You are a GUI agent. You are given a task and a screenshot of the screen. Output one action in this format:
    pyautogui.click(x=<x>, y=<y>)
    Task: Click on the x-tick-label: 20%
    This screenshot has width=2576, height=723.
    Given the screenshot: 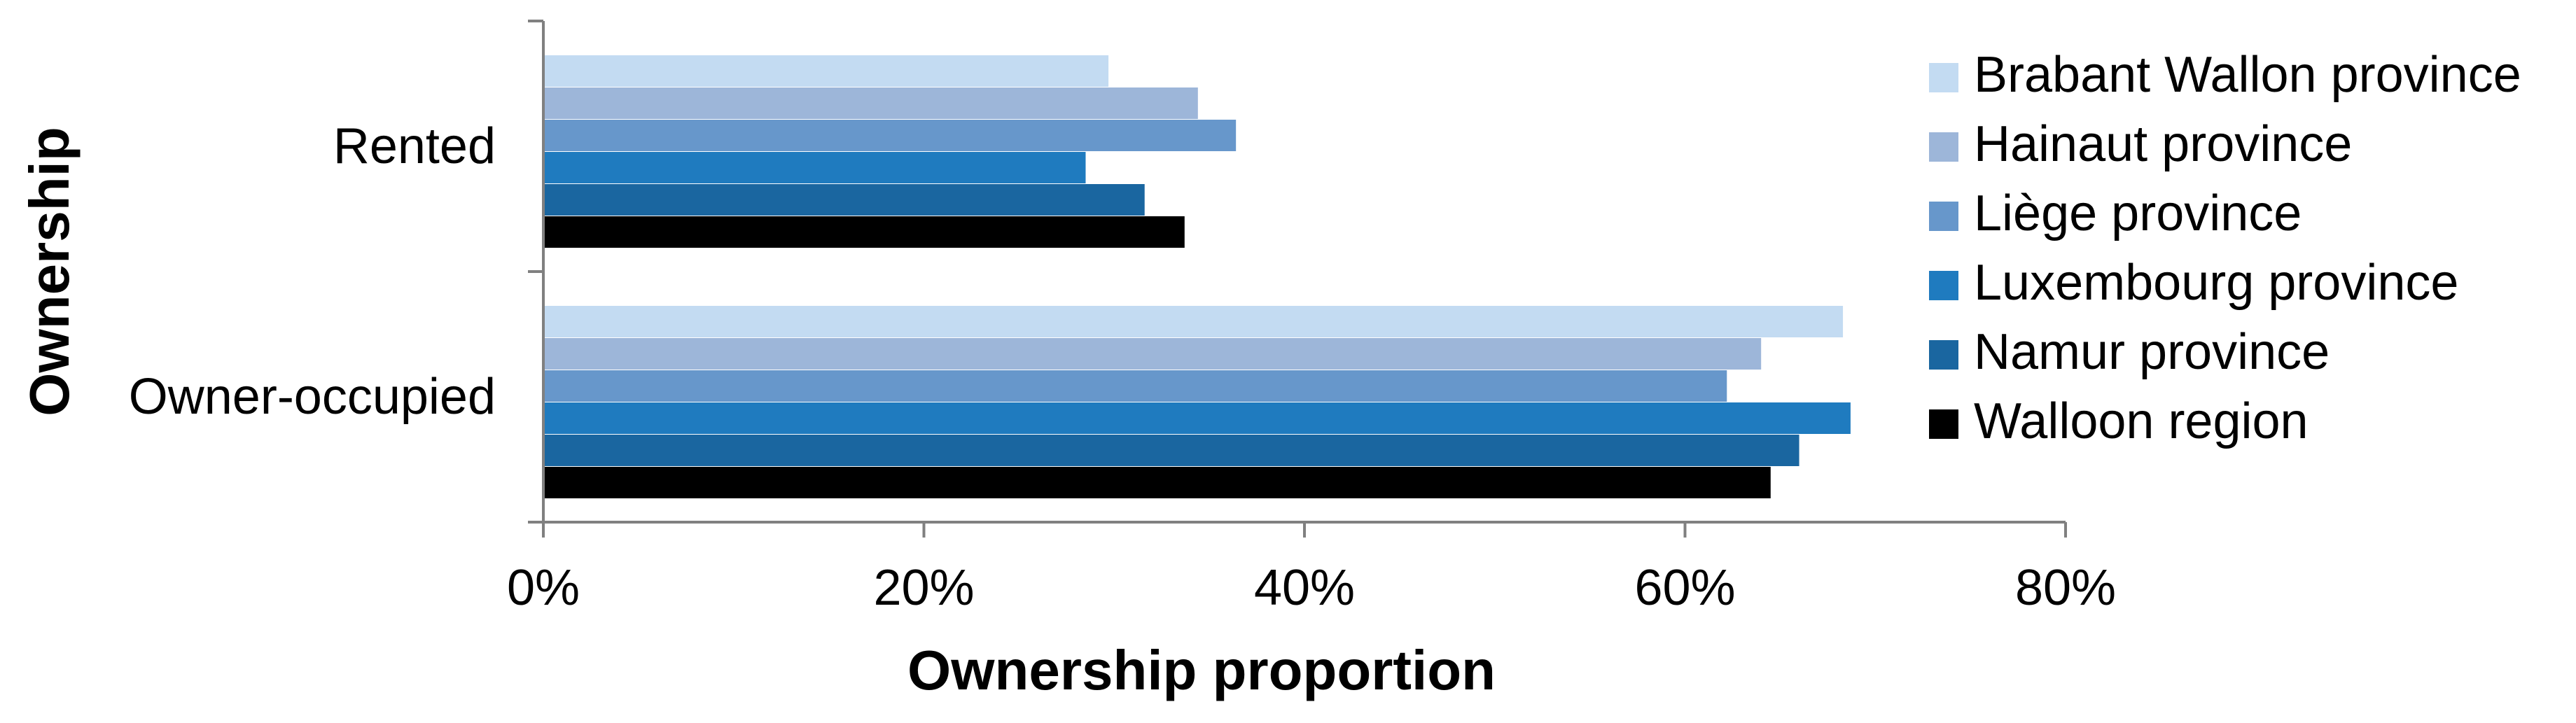 What is the action you would take?
    pyautogui.click(x=923, y=588)
    